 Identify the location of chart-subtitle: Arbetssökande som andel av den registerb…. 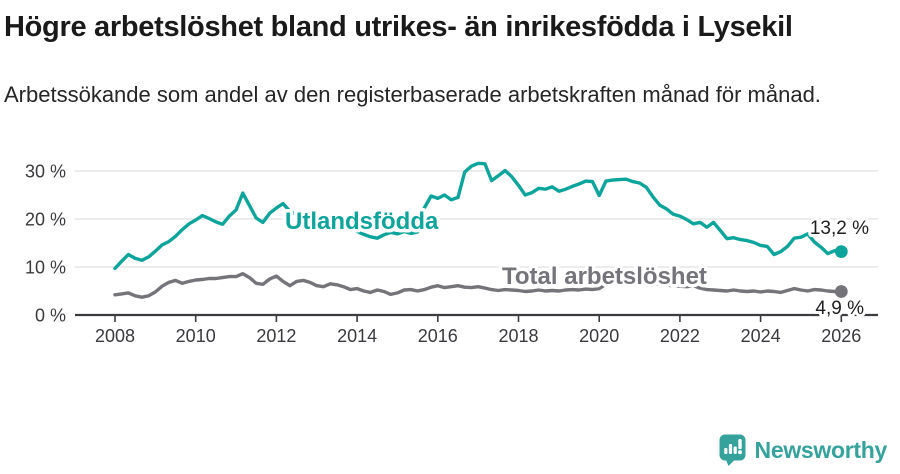
(412, 94).